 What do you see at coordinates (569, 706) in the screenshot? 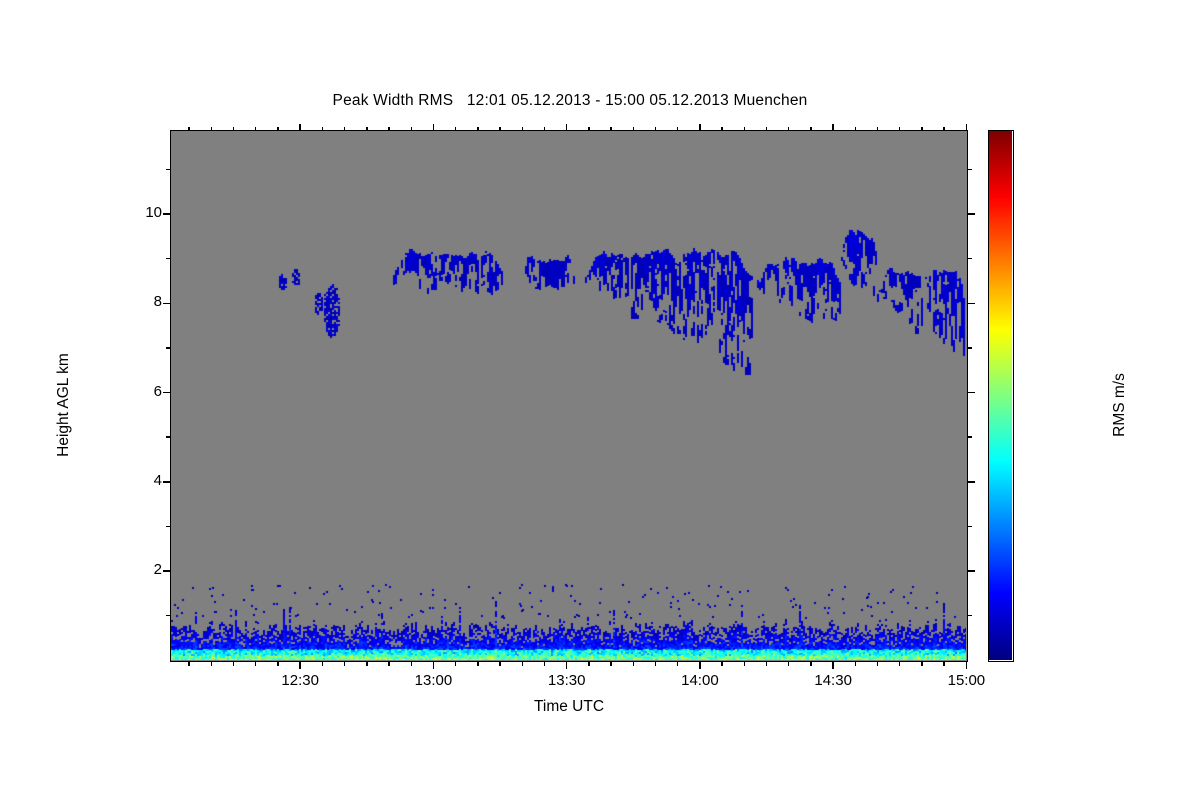
I see `x-axis-title: Time UTC` at bounding box center [569, 706].